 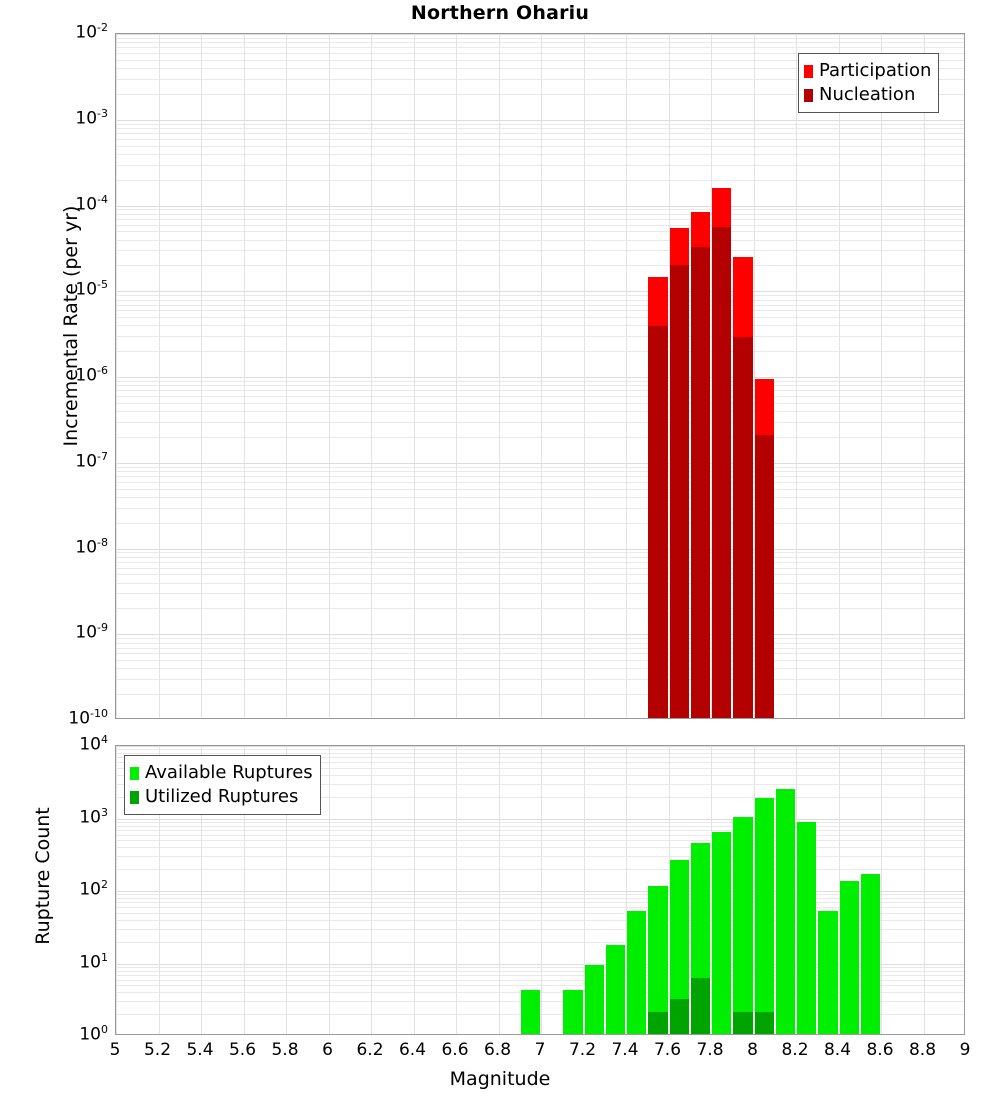 I want to click on x-tick-label: 7.4, so click(x=625, y=1050).